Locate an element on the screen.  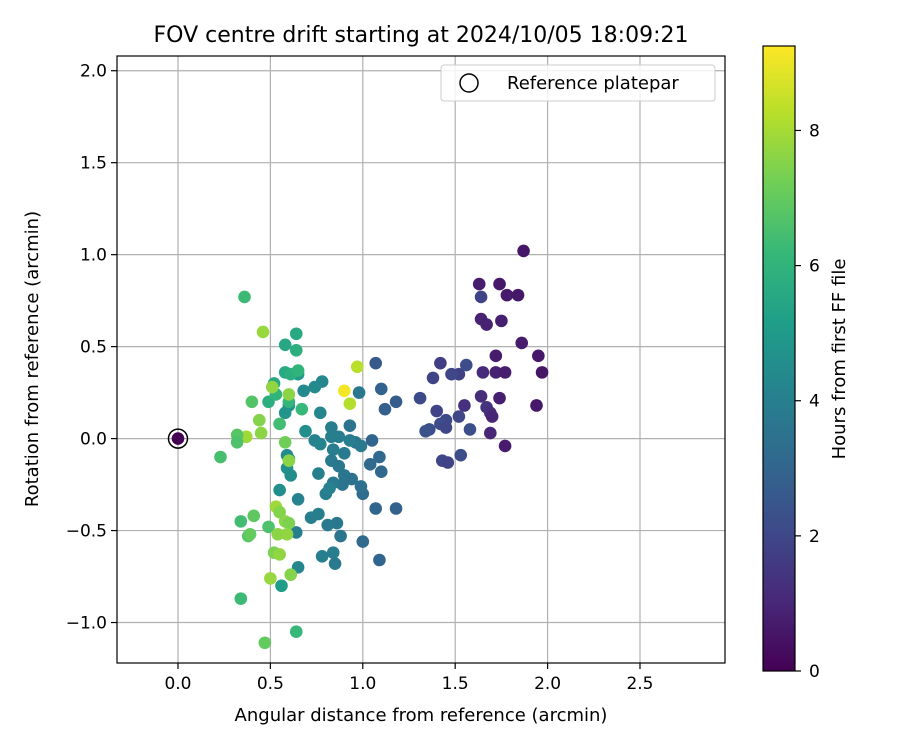
colorbar-tick-label: 0 is located at coordinates (814, 672).